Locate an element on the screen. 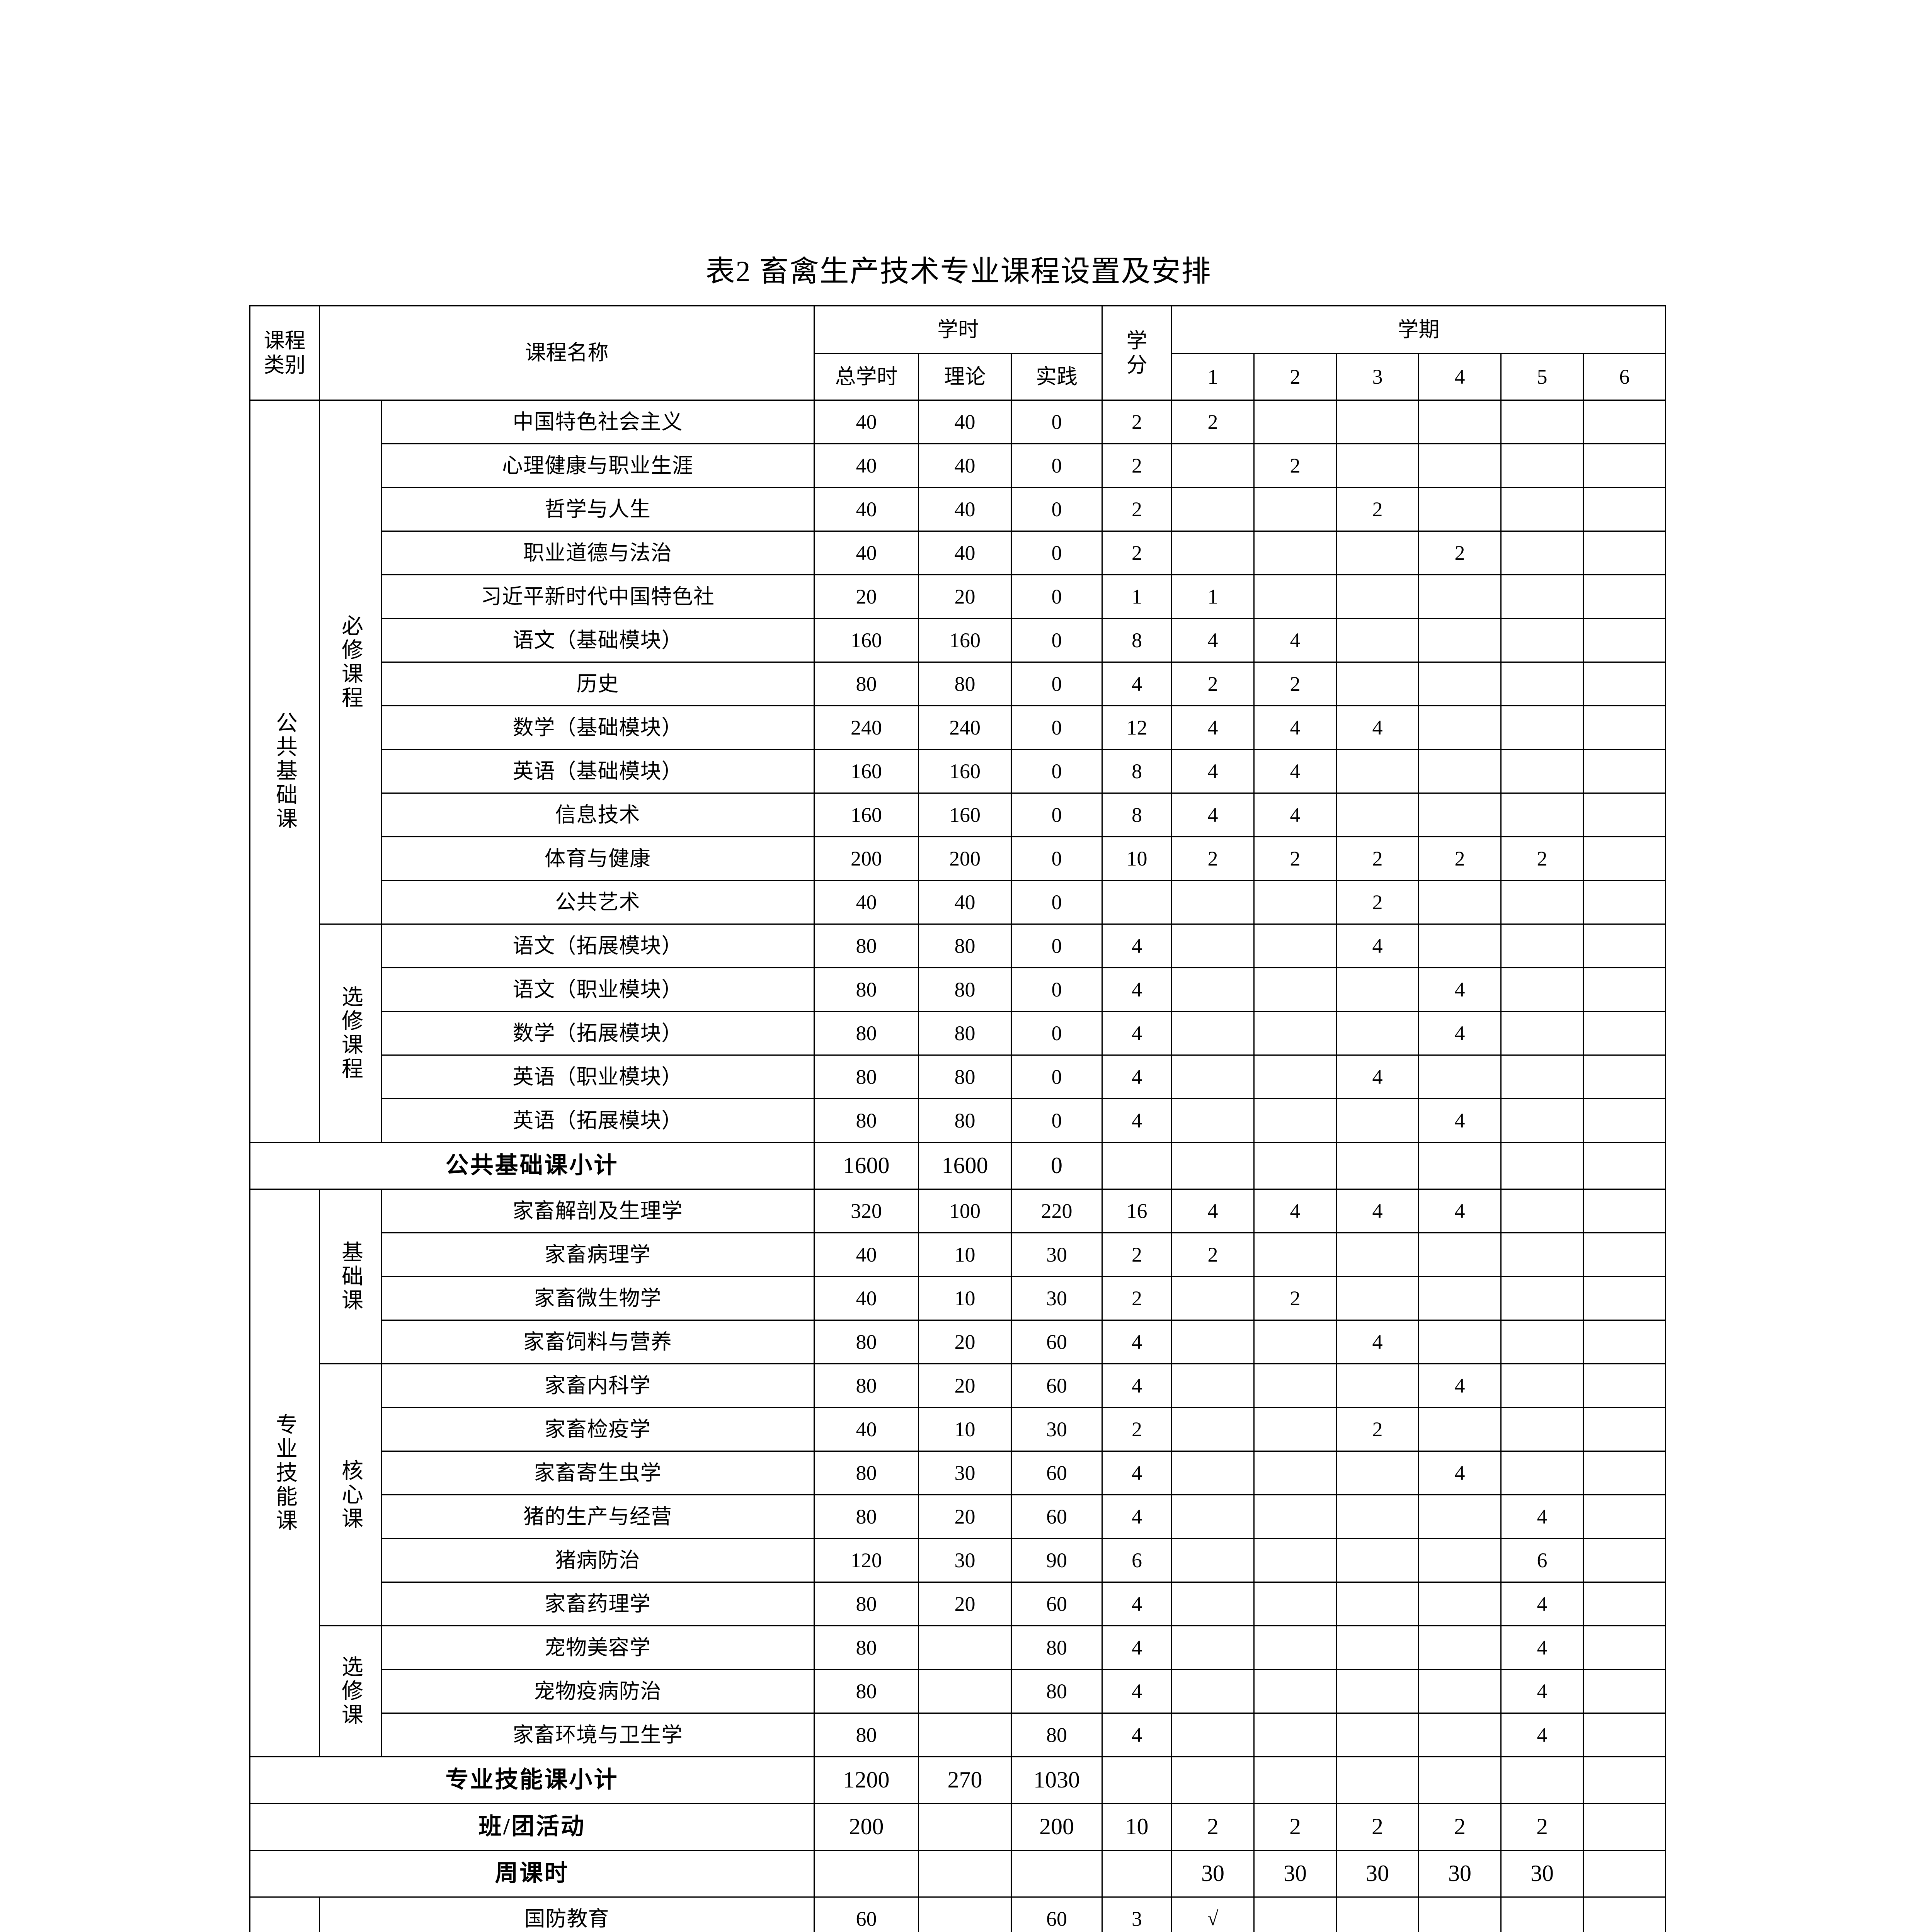 This screenshot has width=1917, height=1932. subcategory-elective-prof: 选修课 is located at coordinates (350, 1691).